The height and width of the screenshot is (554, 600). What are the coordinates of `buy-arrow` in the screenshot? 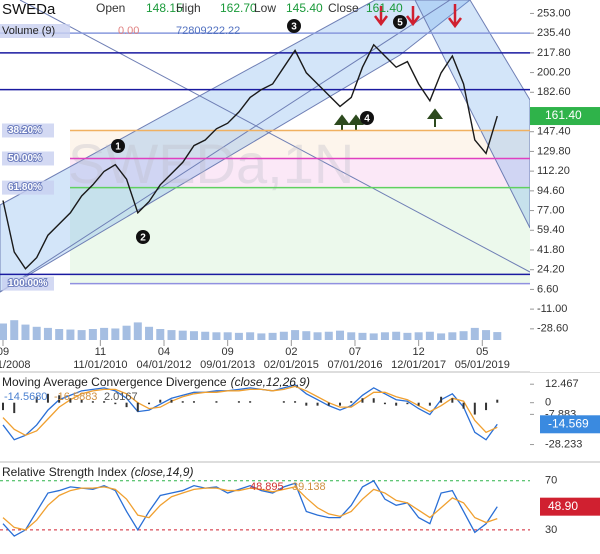 It's located at (342, 122).